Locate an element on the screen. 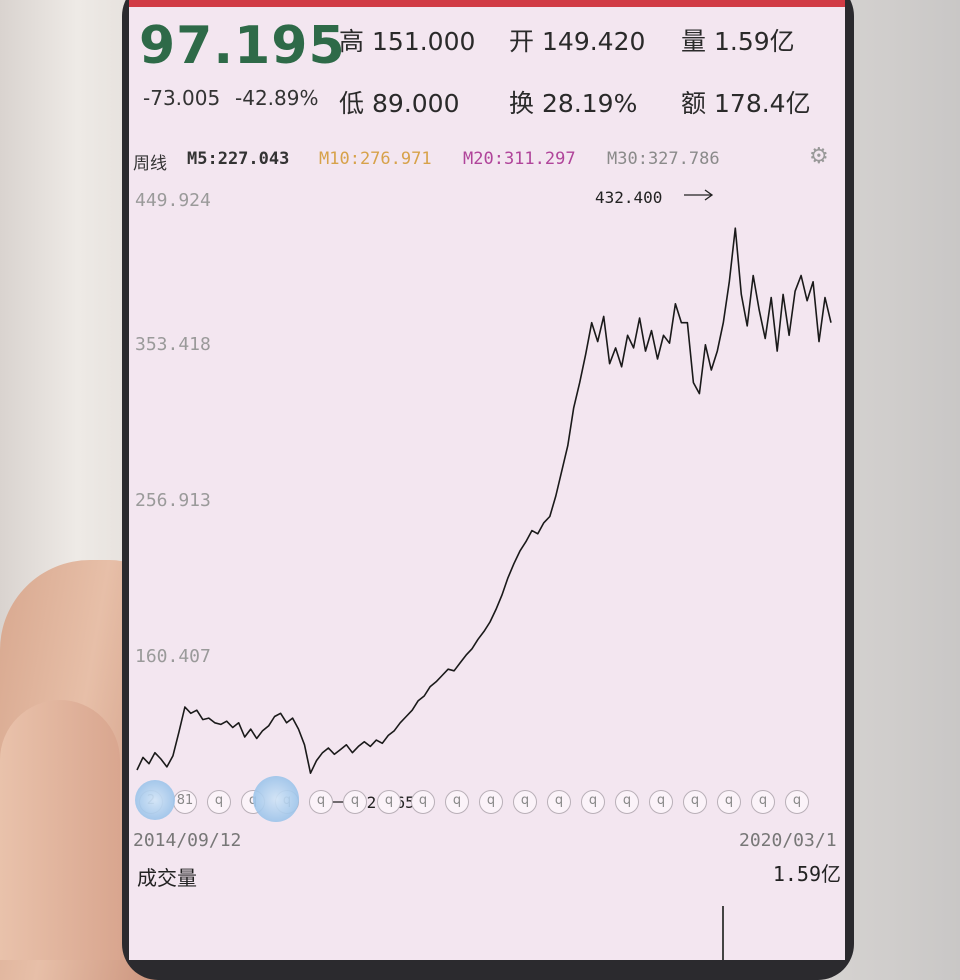 The height and width of the screenshot is (980, 960). amount-value: 178.4亿 is located at coordinates (762, 103).